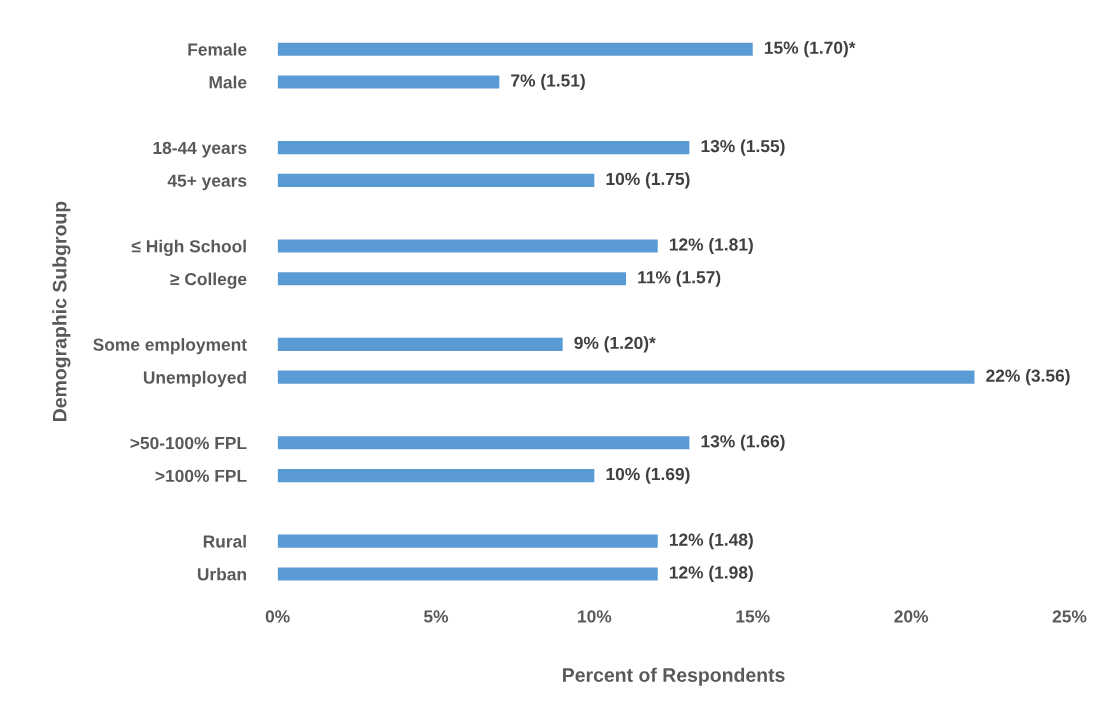  What do you see at coordinates (911, 616) in the screenshot?
I see `x-tick-label: 20%` at bounding box center [911, 616].